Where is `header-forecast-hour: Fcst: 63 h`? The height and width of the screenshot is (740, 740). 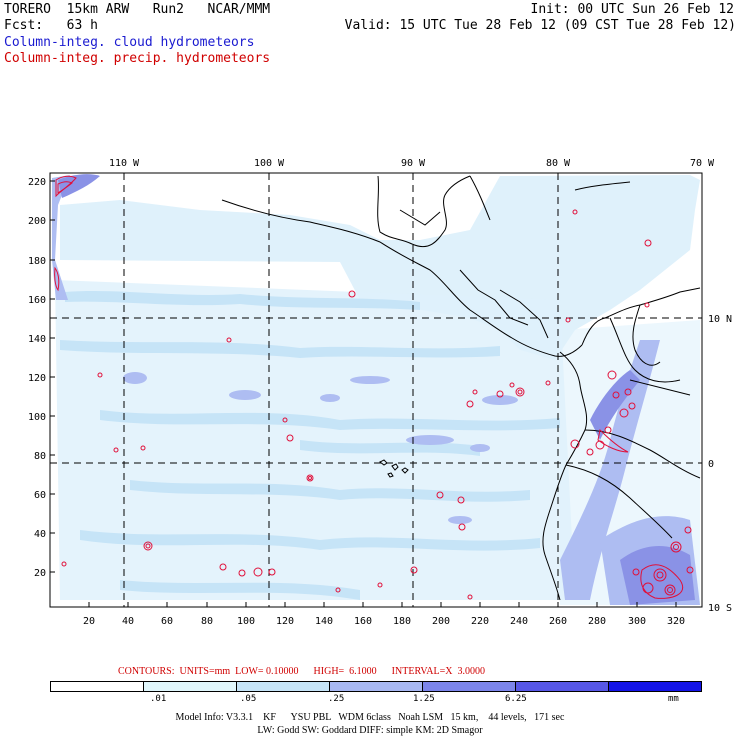 header-forecast-hour: Fcst: 63 h is located at coordinates (51, 25).